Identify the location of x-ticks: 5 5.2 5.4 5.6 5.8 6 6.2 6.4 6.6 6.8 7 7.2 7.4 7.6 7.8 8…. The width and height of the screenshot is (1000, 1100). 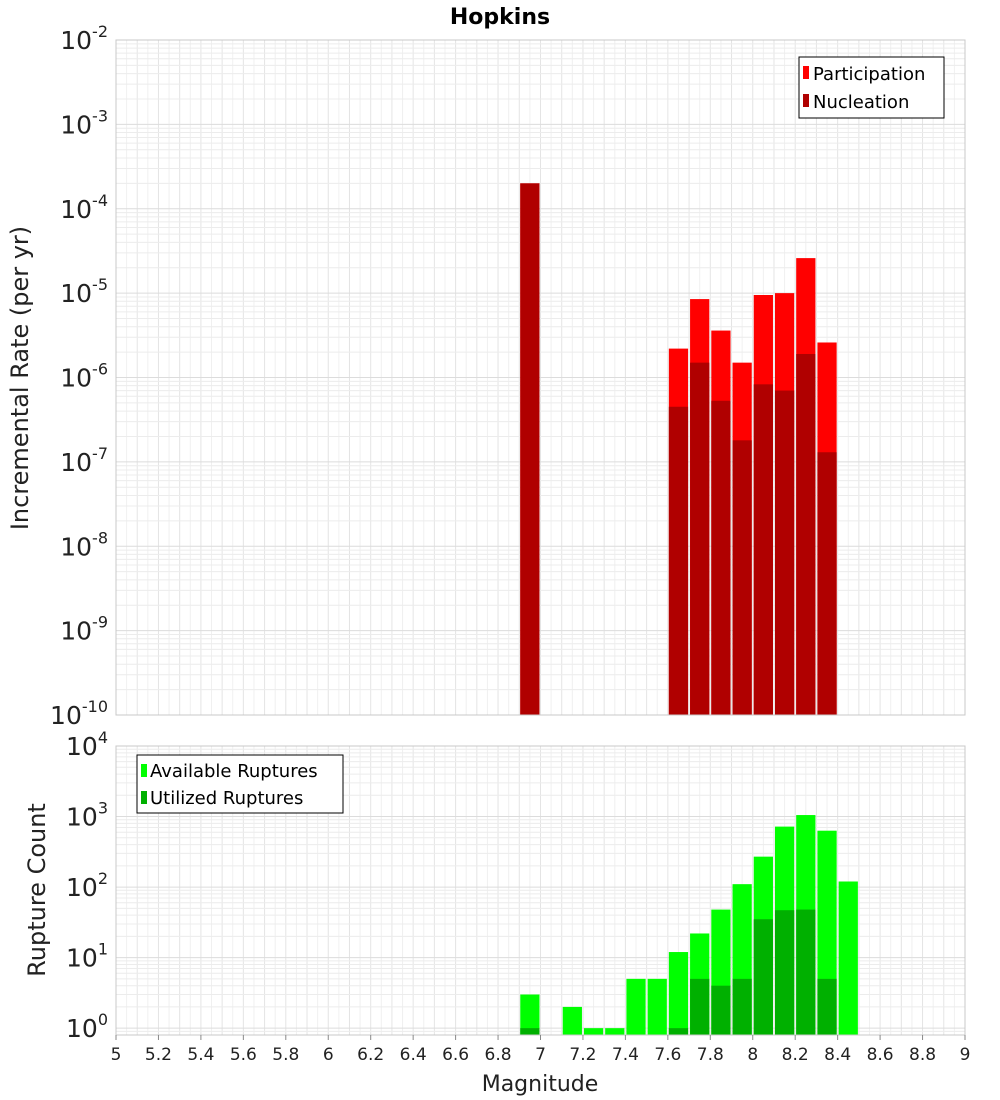
(541, 1050).